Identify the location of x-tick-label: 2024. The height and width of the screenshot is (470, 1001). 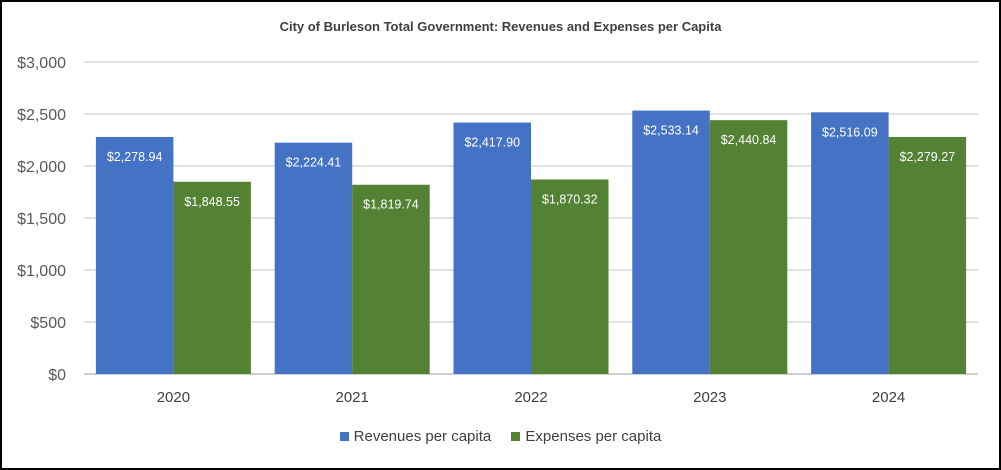
(888, 397).